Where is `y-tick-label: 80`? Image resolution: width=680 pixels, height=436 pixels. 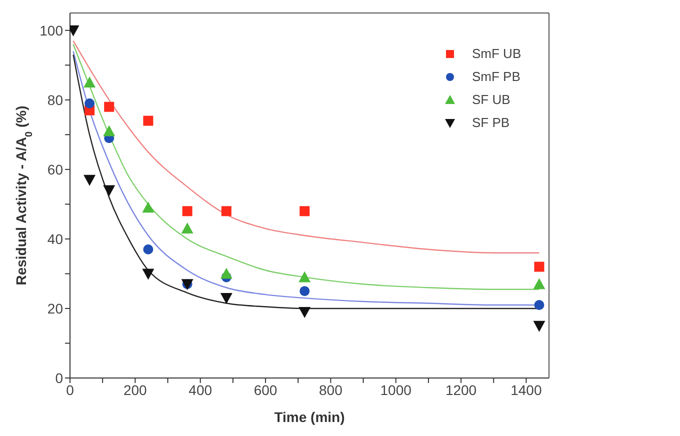 y-tick-label: 80 is located at coordinates (55, 100).